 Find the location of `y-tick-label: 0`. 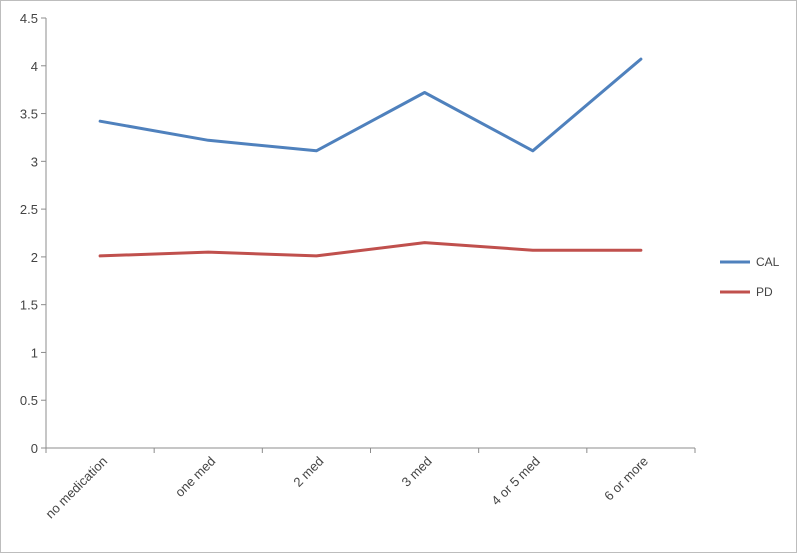

y-tick-label: 0 is located at coordinates (34, 448).